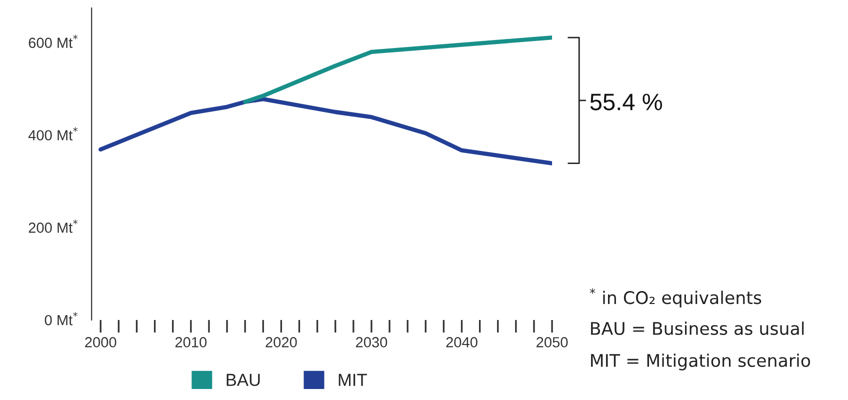 Image resolution: width=848 pixels, height=400 pixels. I want to click on text: $^{*}$ in CO₂ equivalents, so click(676, 298).